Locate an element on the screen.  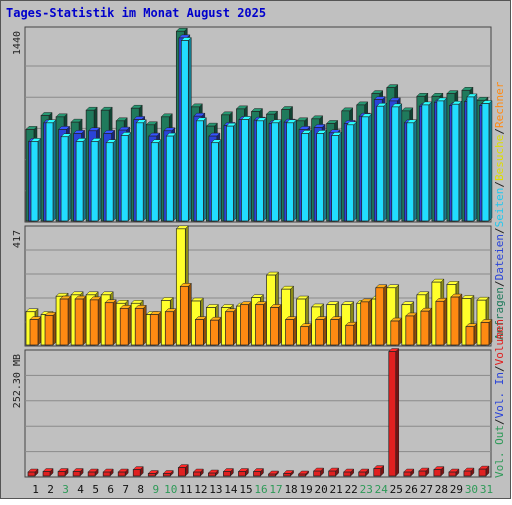
bar-seiten-day-18-front is located at coordinates (290, 172).